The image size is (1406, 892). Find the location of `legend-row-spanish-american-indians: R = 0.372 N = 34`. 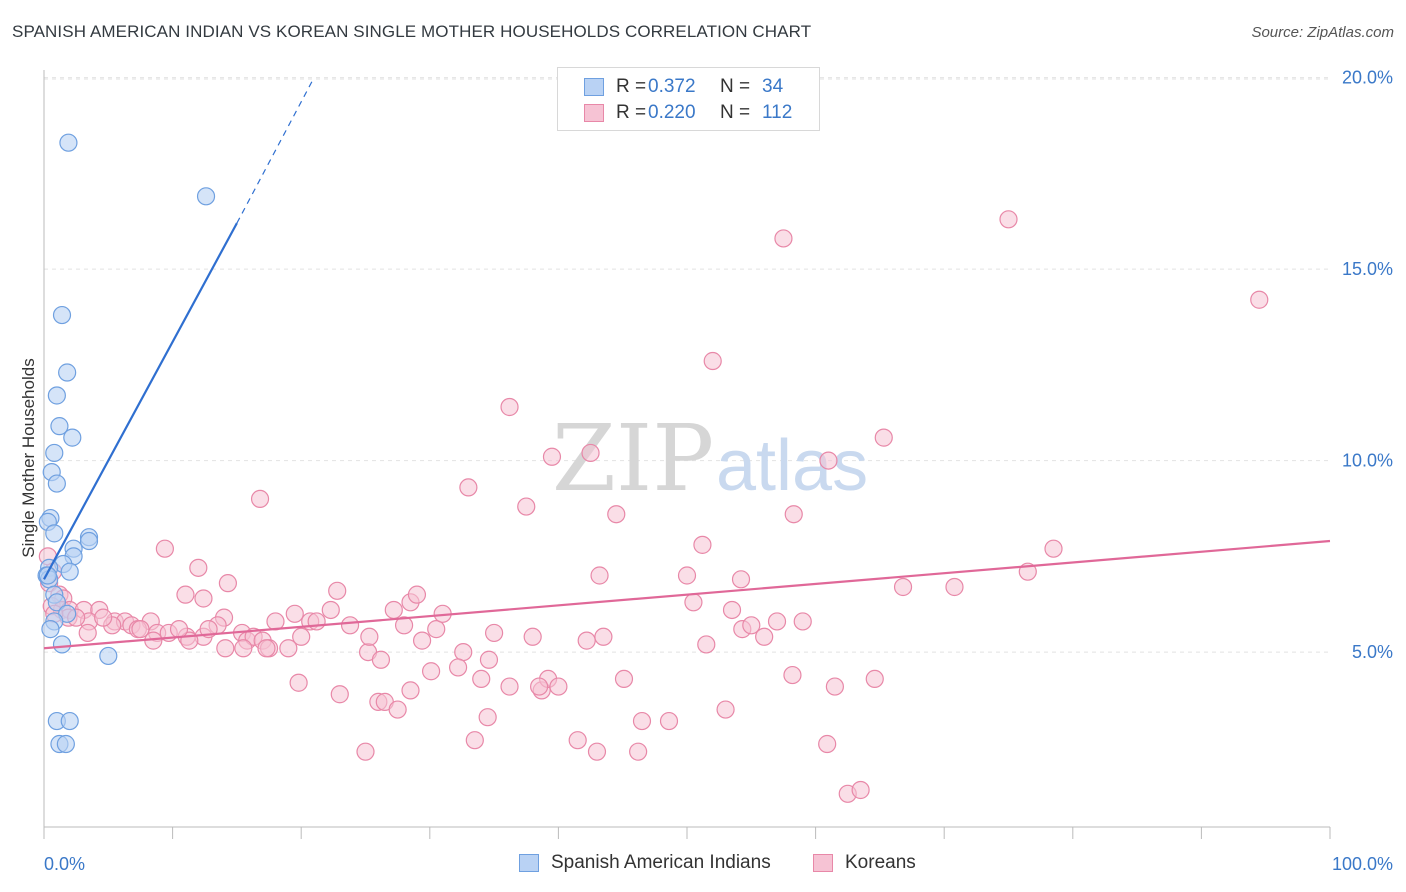

legend-row-spanish-american-indians: R = 0.372 N = 34 is located at coordinates (683, 87).